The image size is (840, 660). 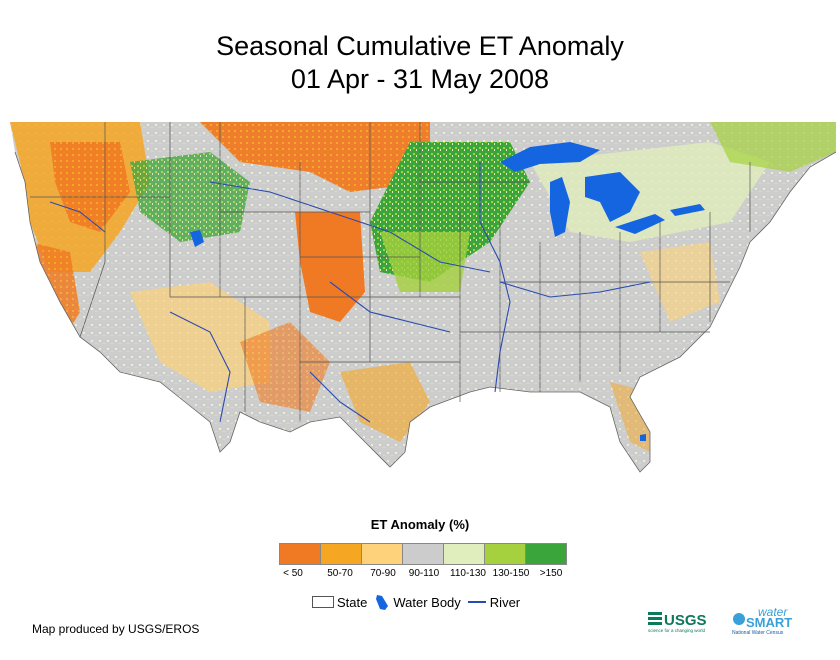 I want to click on river-key-icon, so click(x=476, y=602).